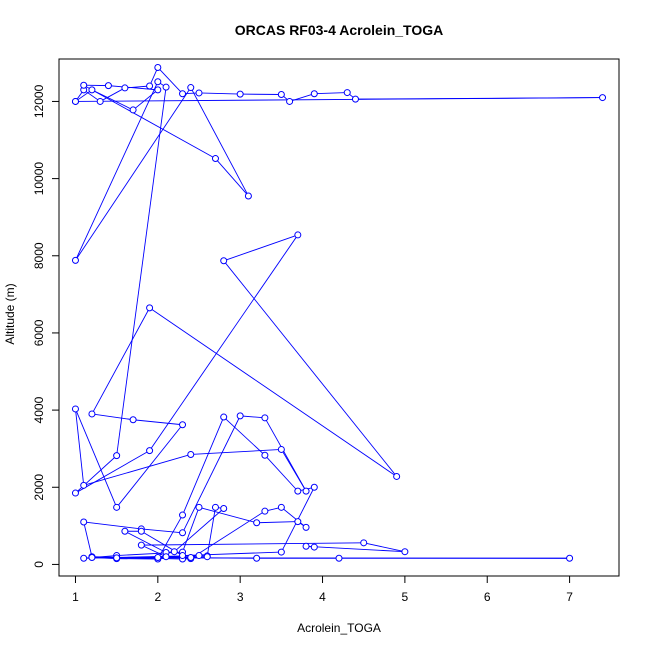 This screenshot has width=650, height=650. I want to click on x-axis: 1 2 3 4 5 6 7, so click(322, 589).